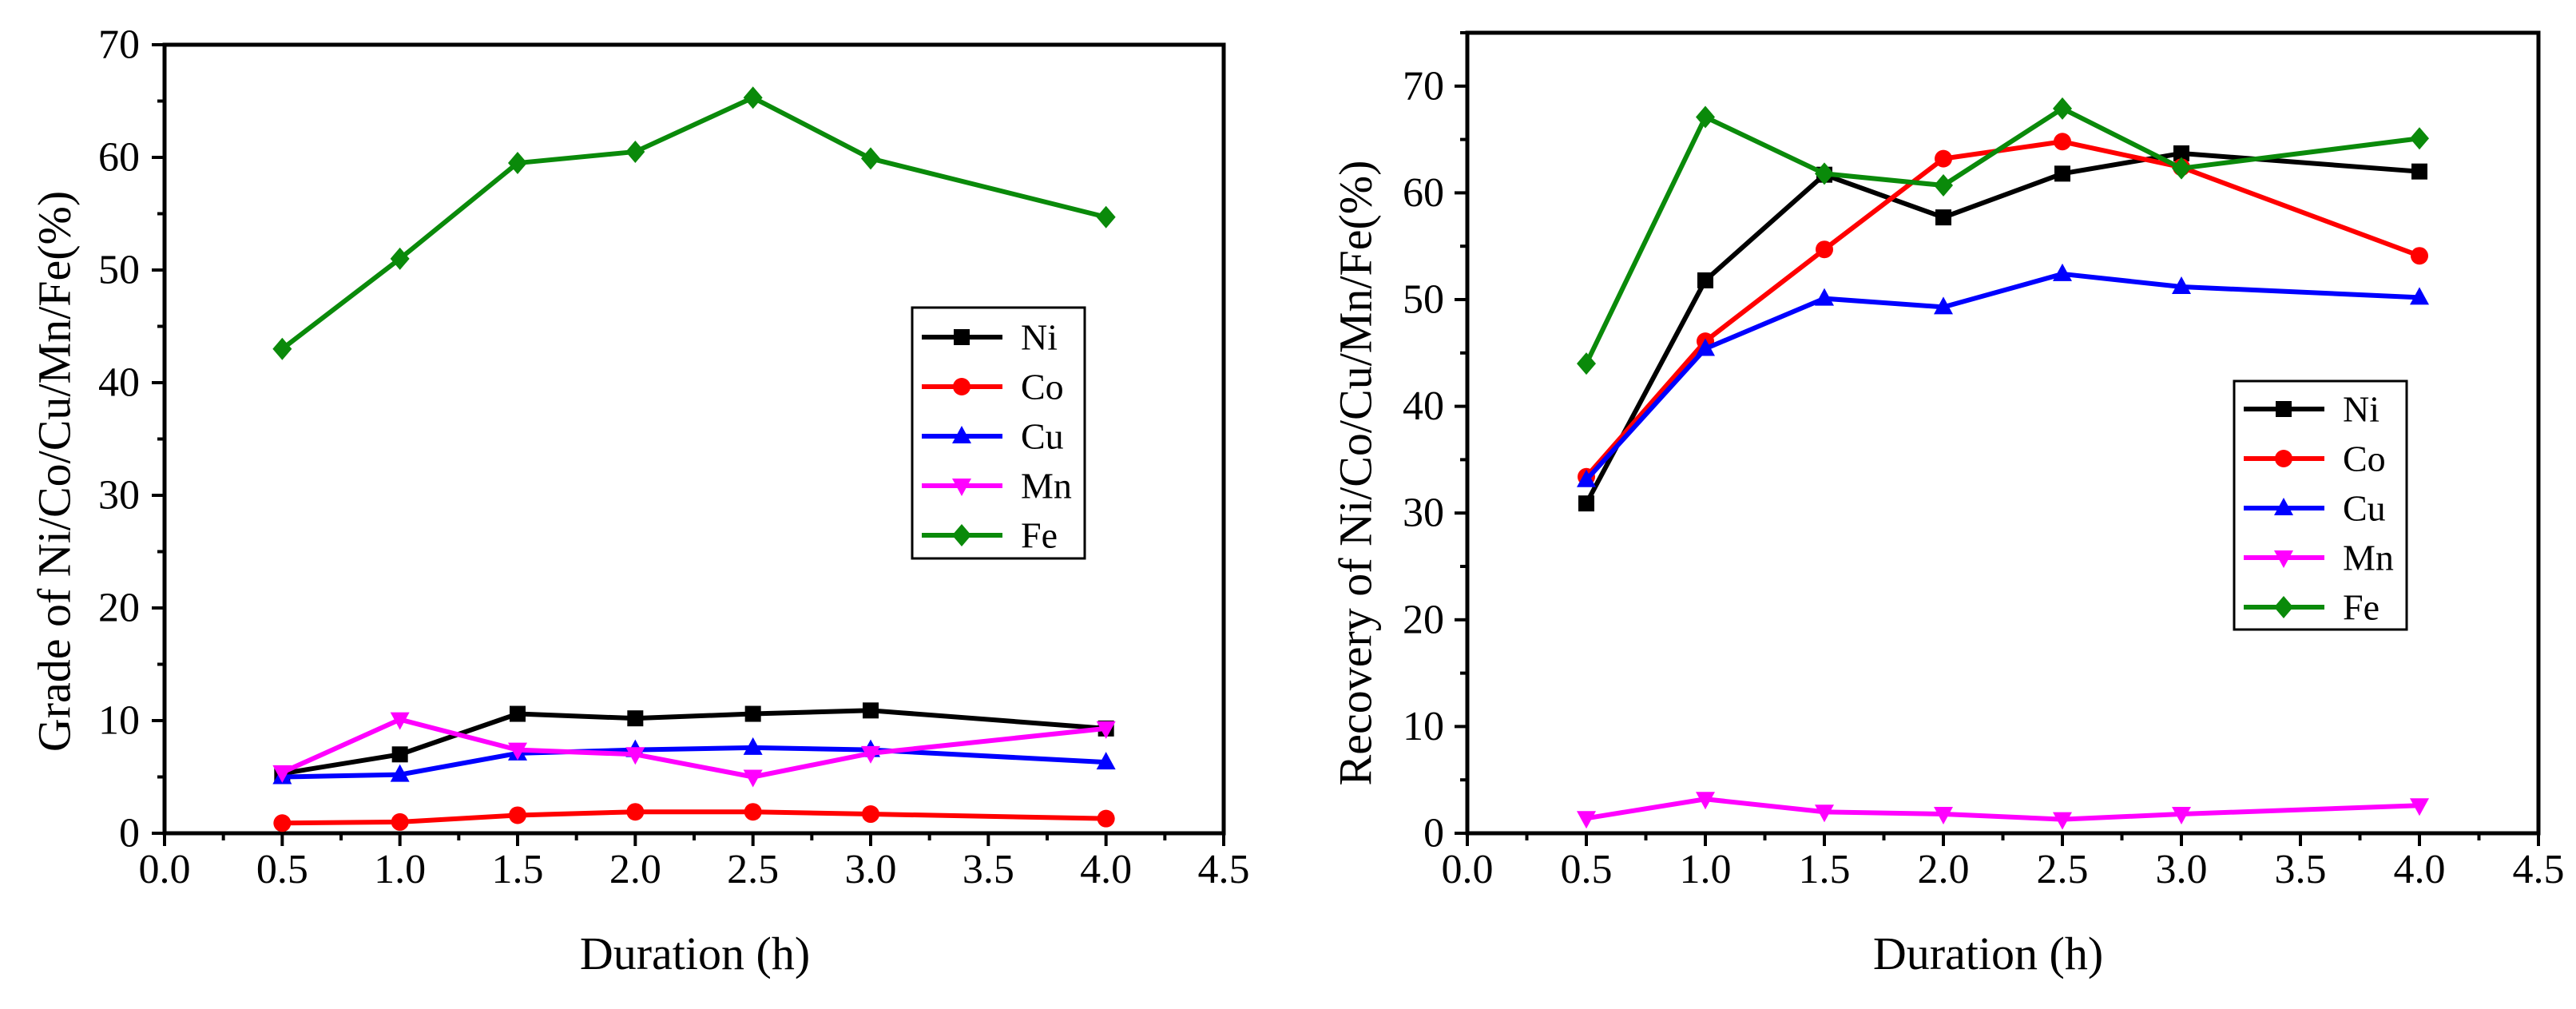  What do you see at coordinates (1433, 833) in the screenshot?
I see `y-tick-label: 0` at bounding box center [1433, 833].